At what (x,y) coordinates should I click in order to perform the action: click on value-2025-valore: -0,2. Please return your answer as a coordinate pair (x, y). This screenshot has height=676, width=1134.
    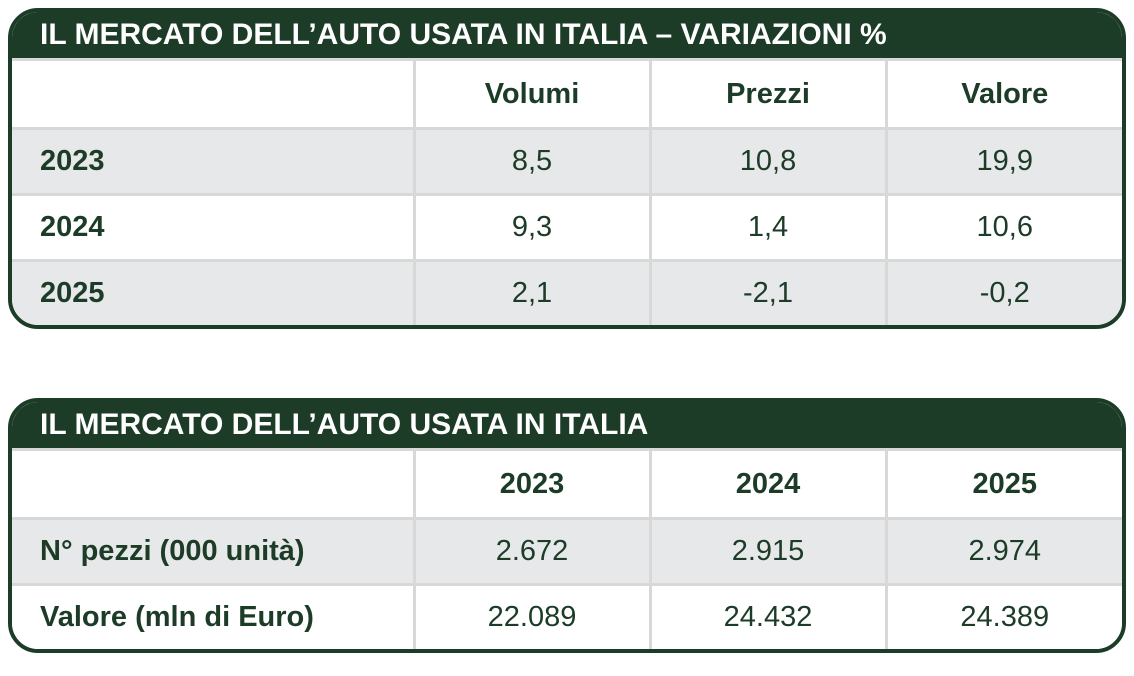
    Looking at the image, I should click on (1003, 292).